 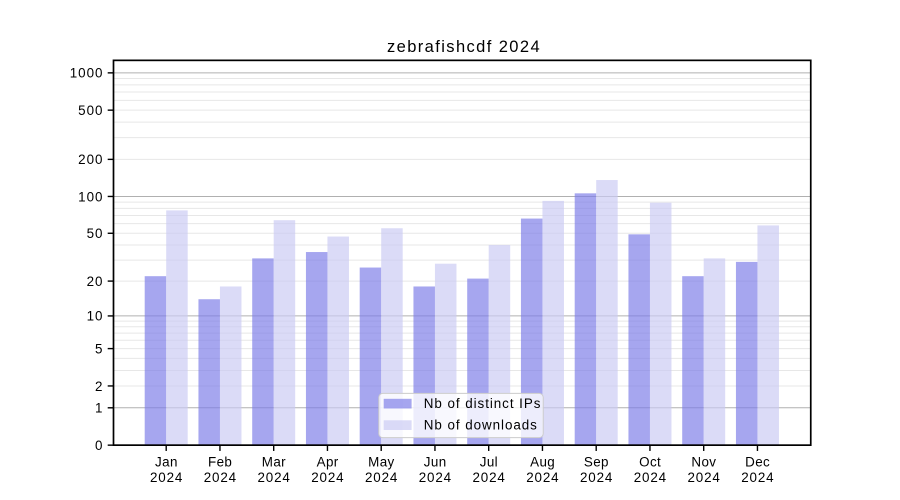 I want to click on svg-text: Apr, so click(x=328, y=461).